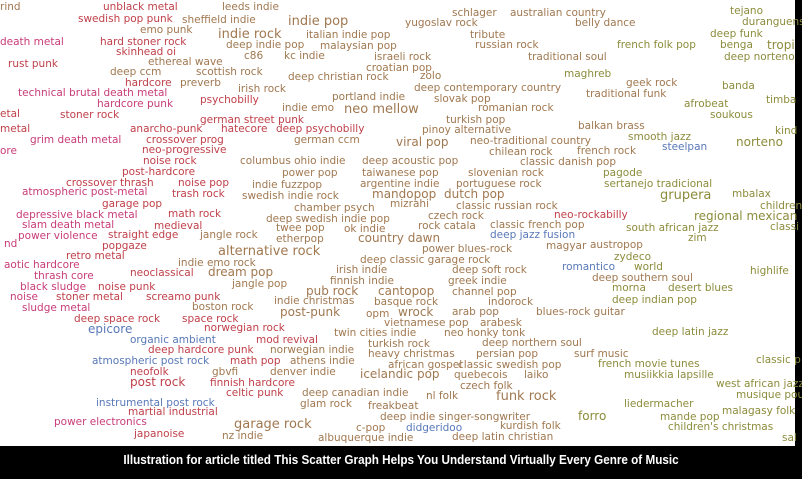 The image size is (802, 479). Describe the element at coordinates (362, 281) in the screenshot. I see `genre-label: finnish indie` at that location.